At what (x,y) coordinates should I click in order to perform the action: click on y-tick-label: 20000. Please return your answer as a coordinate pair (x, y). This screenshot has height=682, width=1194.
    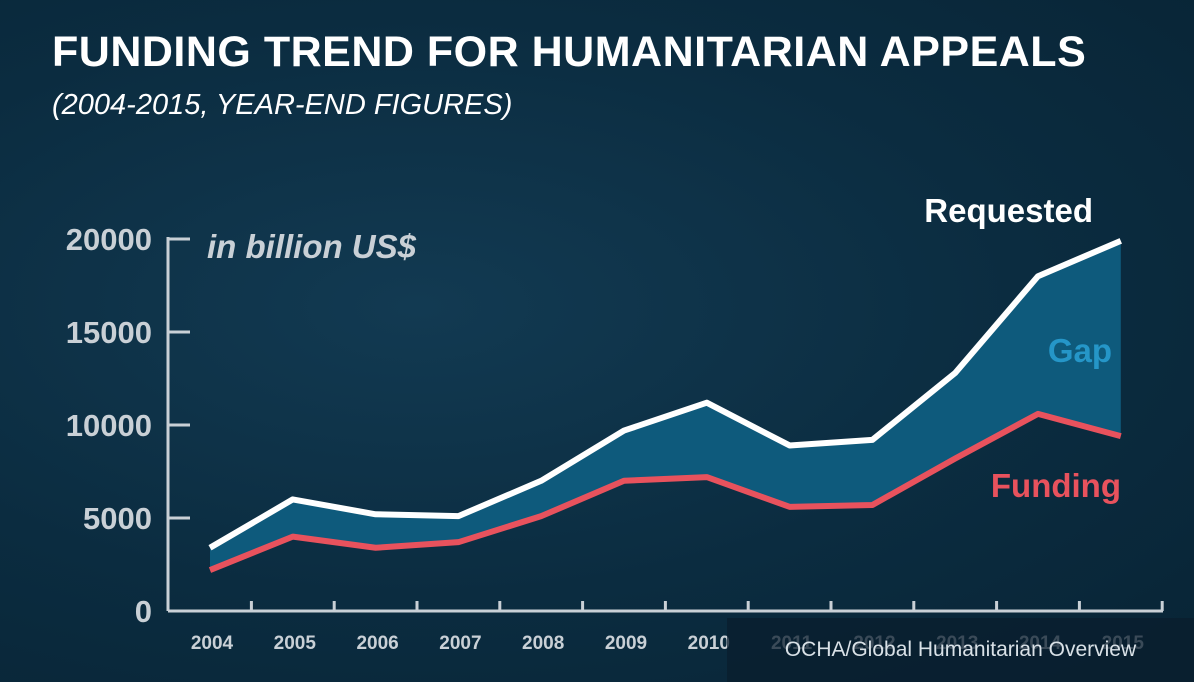
    Looking at the image, I should click on (109, 239).